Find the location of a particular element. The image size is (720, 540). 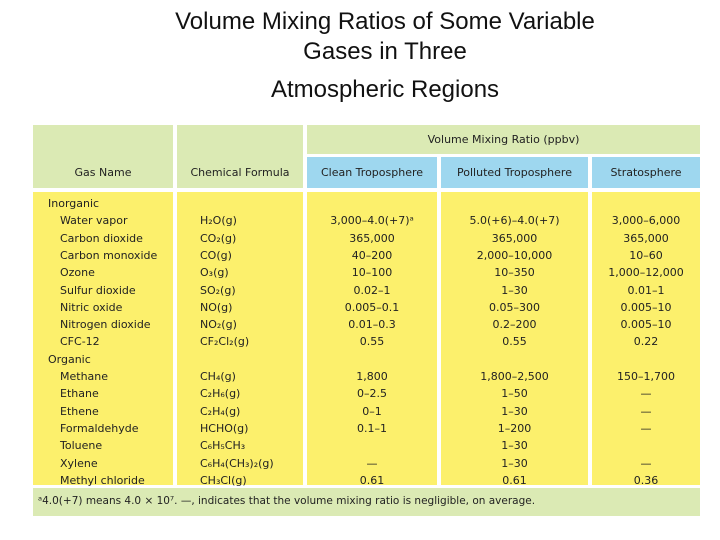

formula: HCHO(g) is located at coordinates (224, 428).